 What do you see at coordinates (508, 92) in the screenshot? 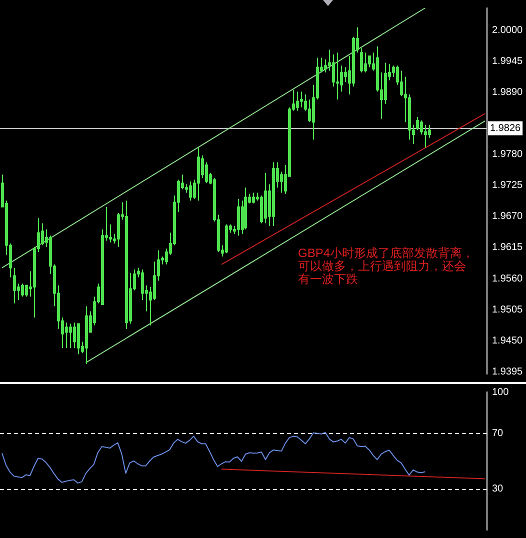
I see `y-tick-label: 1.9890` at bounding box center [508, 92].